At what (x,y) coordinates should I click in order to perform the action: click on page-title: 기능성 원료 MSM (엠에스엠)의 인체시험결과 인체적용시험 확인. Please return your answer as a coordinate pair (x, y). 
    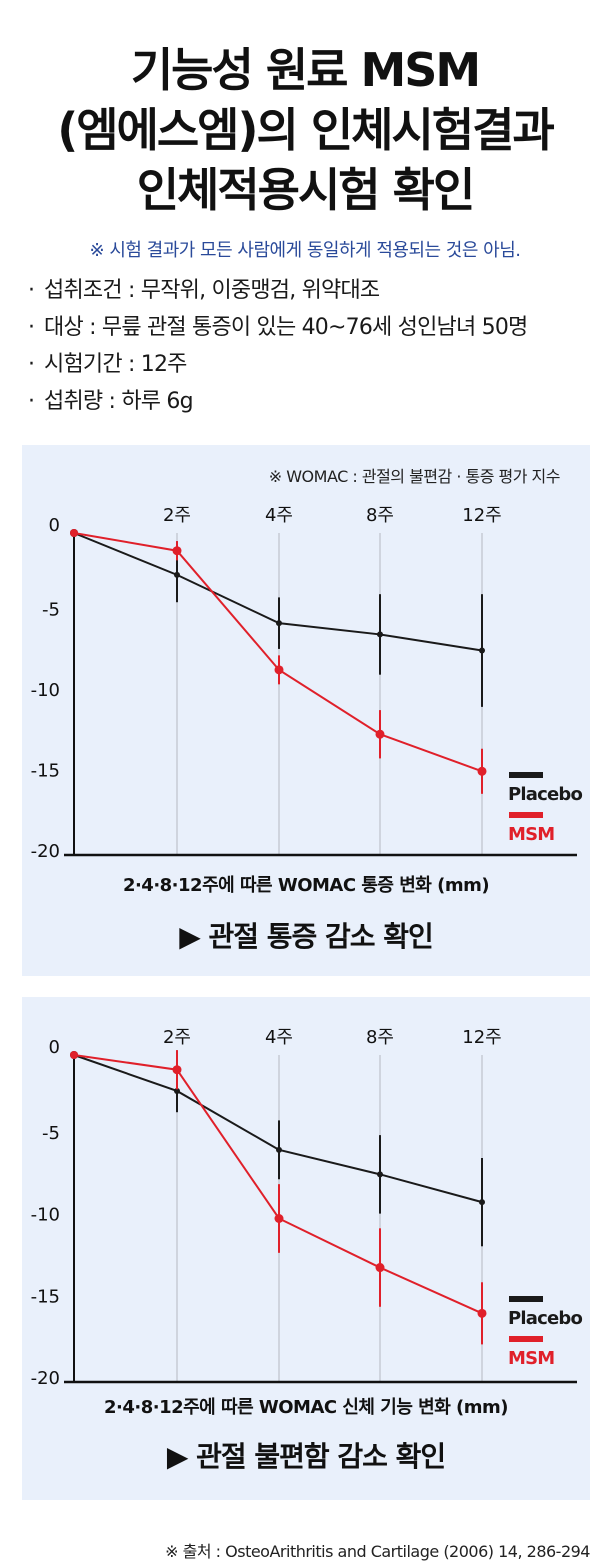
    Looking at the image, I should click on (305, 130).